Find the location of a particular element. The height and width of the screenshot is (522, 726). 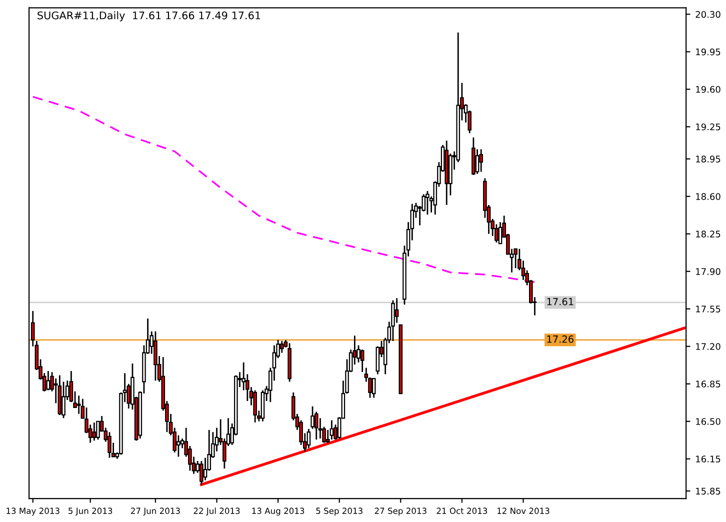

y-tick-label: 18.25 is located at coordinates (708, 234).